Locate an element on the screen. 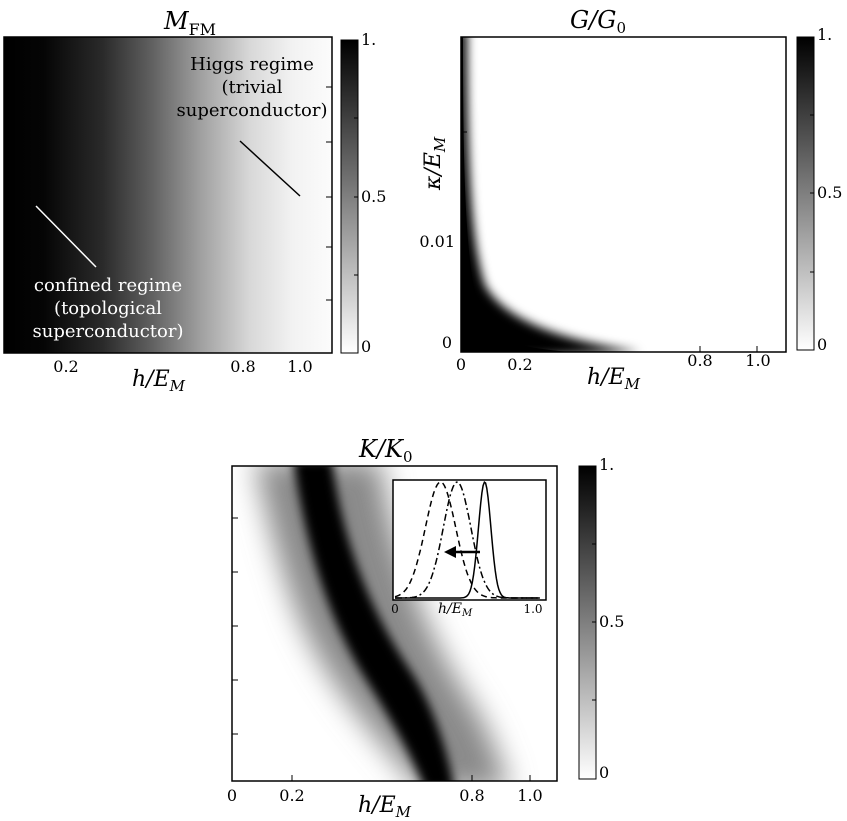  k-colorbar-ticks is located at coordinates (594, 622).